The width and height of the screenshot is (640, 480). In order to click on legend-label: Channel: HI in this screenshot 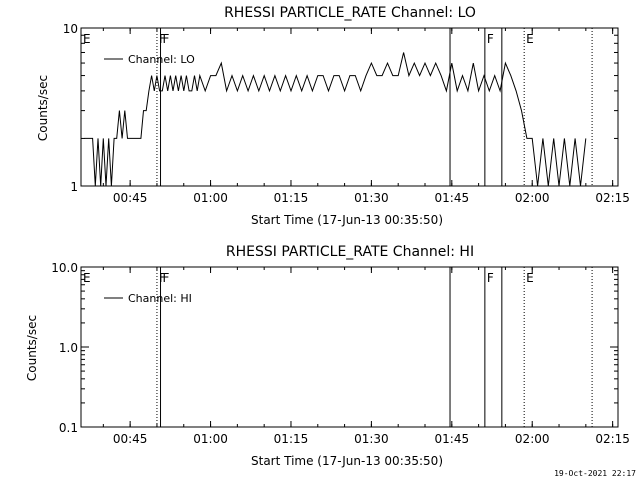, I will do `click(160, 298)`.